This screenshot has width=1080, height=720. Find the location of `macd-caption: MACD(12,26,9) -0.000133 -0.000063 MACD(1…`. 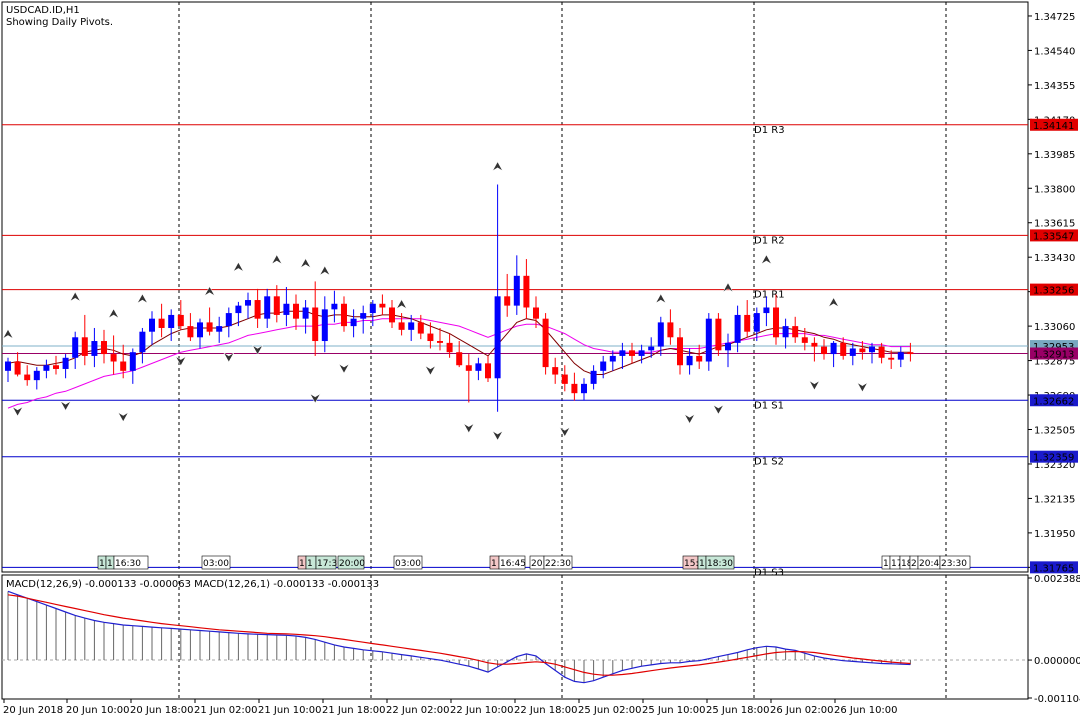

macd-caption: MACD(12,26,9) -0.000133 -0.000063 MACD(1… is located at coordinates (192, 584).